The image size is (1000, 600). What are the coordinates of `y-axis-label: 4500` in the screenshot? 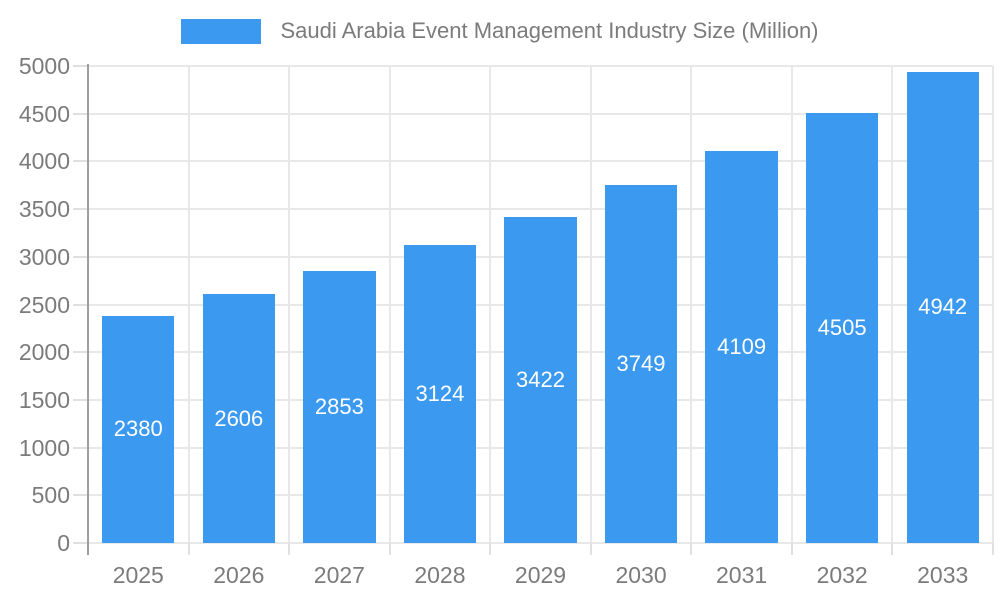 It's located at (44, 113).